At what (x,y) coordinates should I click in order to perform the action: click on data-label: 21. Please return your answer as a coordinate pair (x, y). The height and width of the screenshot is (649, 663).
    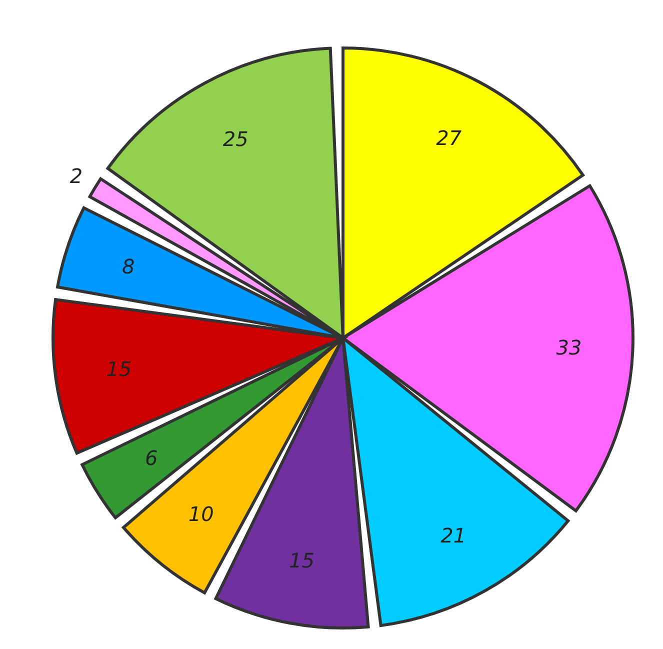
    Looking at the image, I should click on (453, 535).